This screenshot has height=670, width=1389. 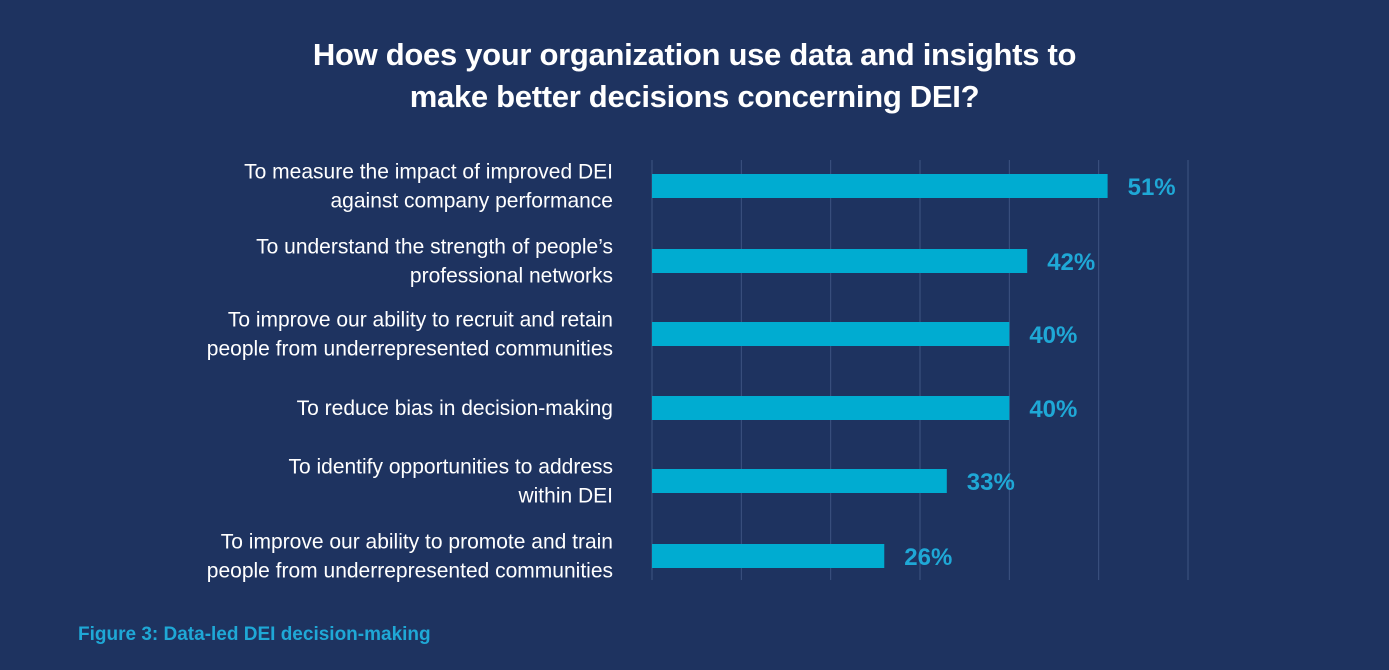 What do you see at coordinates (254, 634) in the screenshot?
I see `figure-caption: Figure 3: Data-led DEI decision-making` at bounding box center [254, 634].